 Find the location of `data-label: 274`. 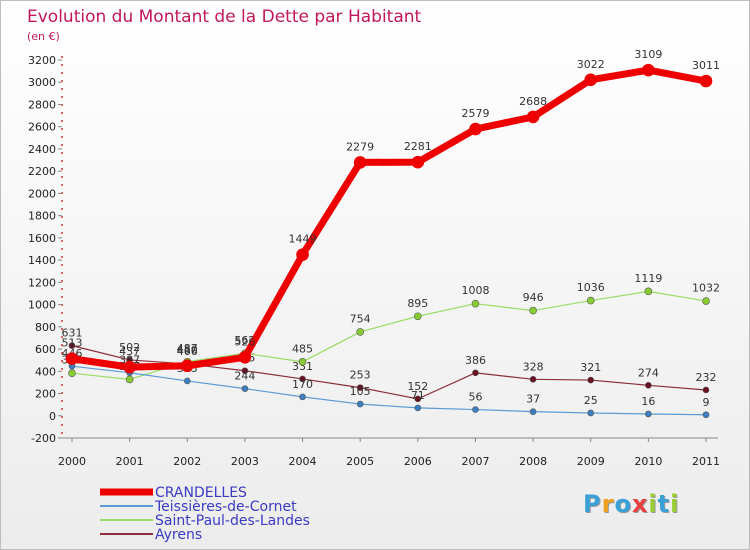

data-label: 274 is located at coordinates (648, 372).